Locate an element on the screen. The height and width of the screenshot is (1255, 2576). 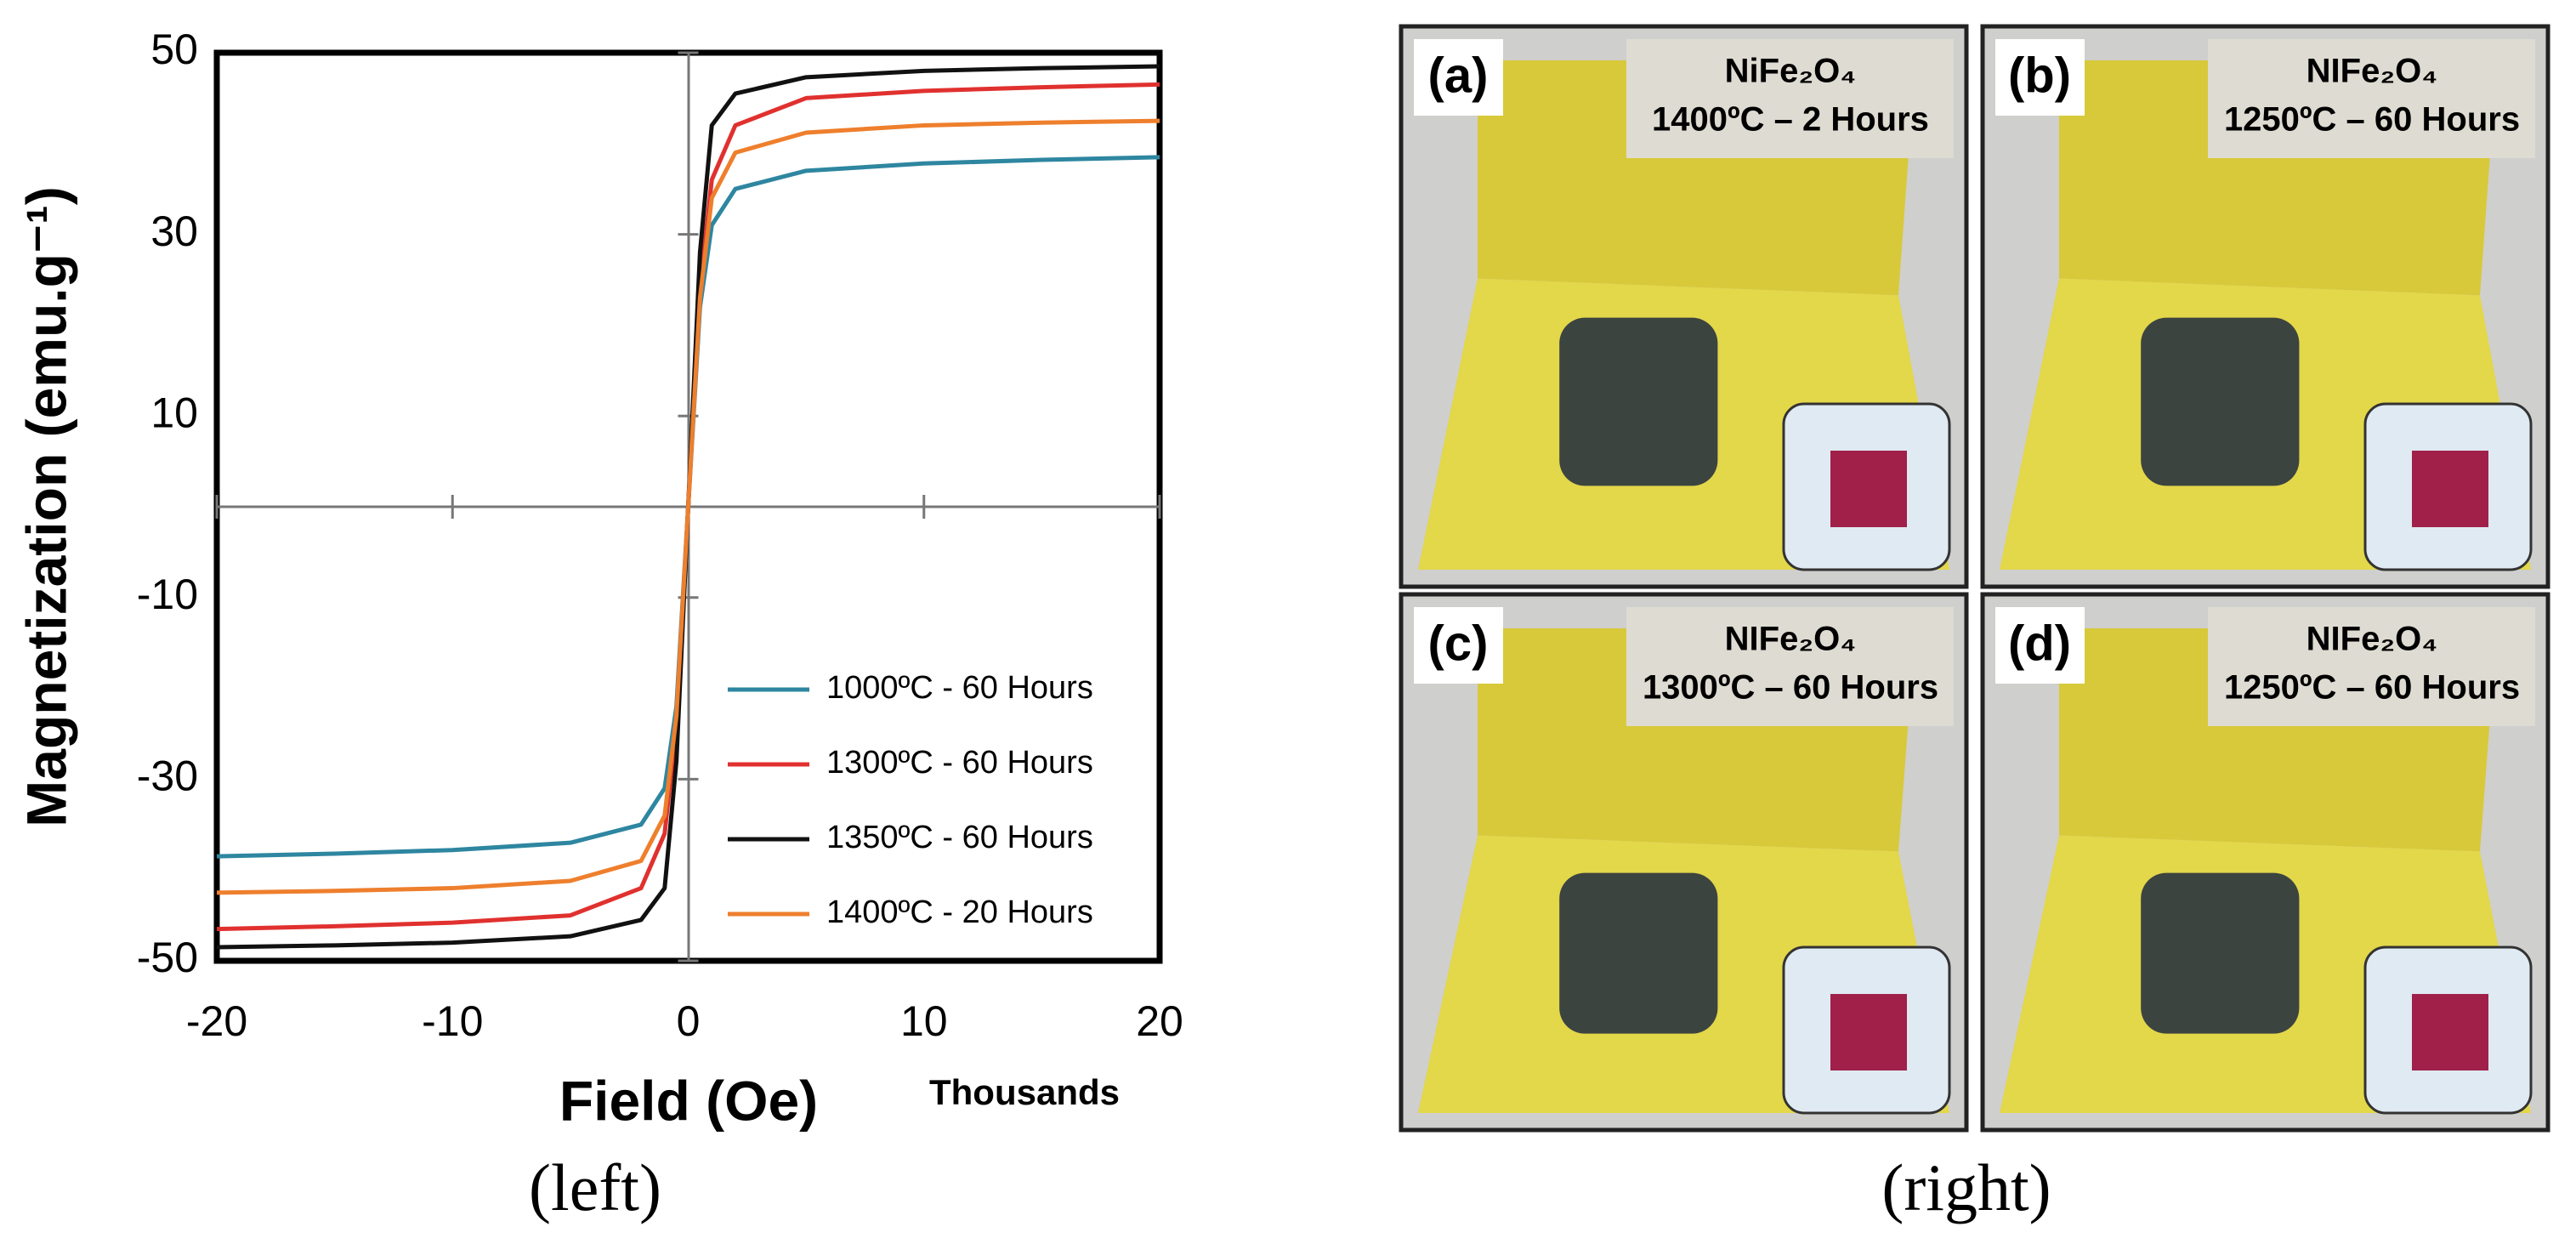
y-tick-label: -30 is located at coordinates (168, 776).